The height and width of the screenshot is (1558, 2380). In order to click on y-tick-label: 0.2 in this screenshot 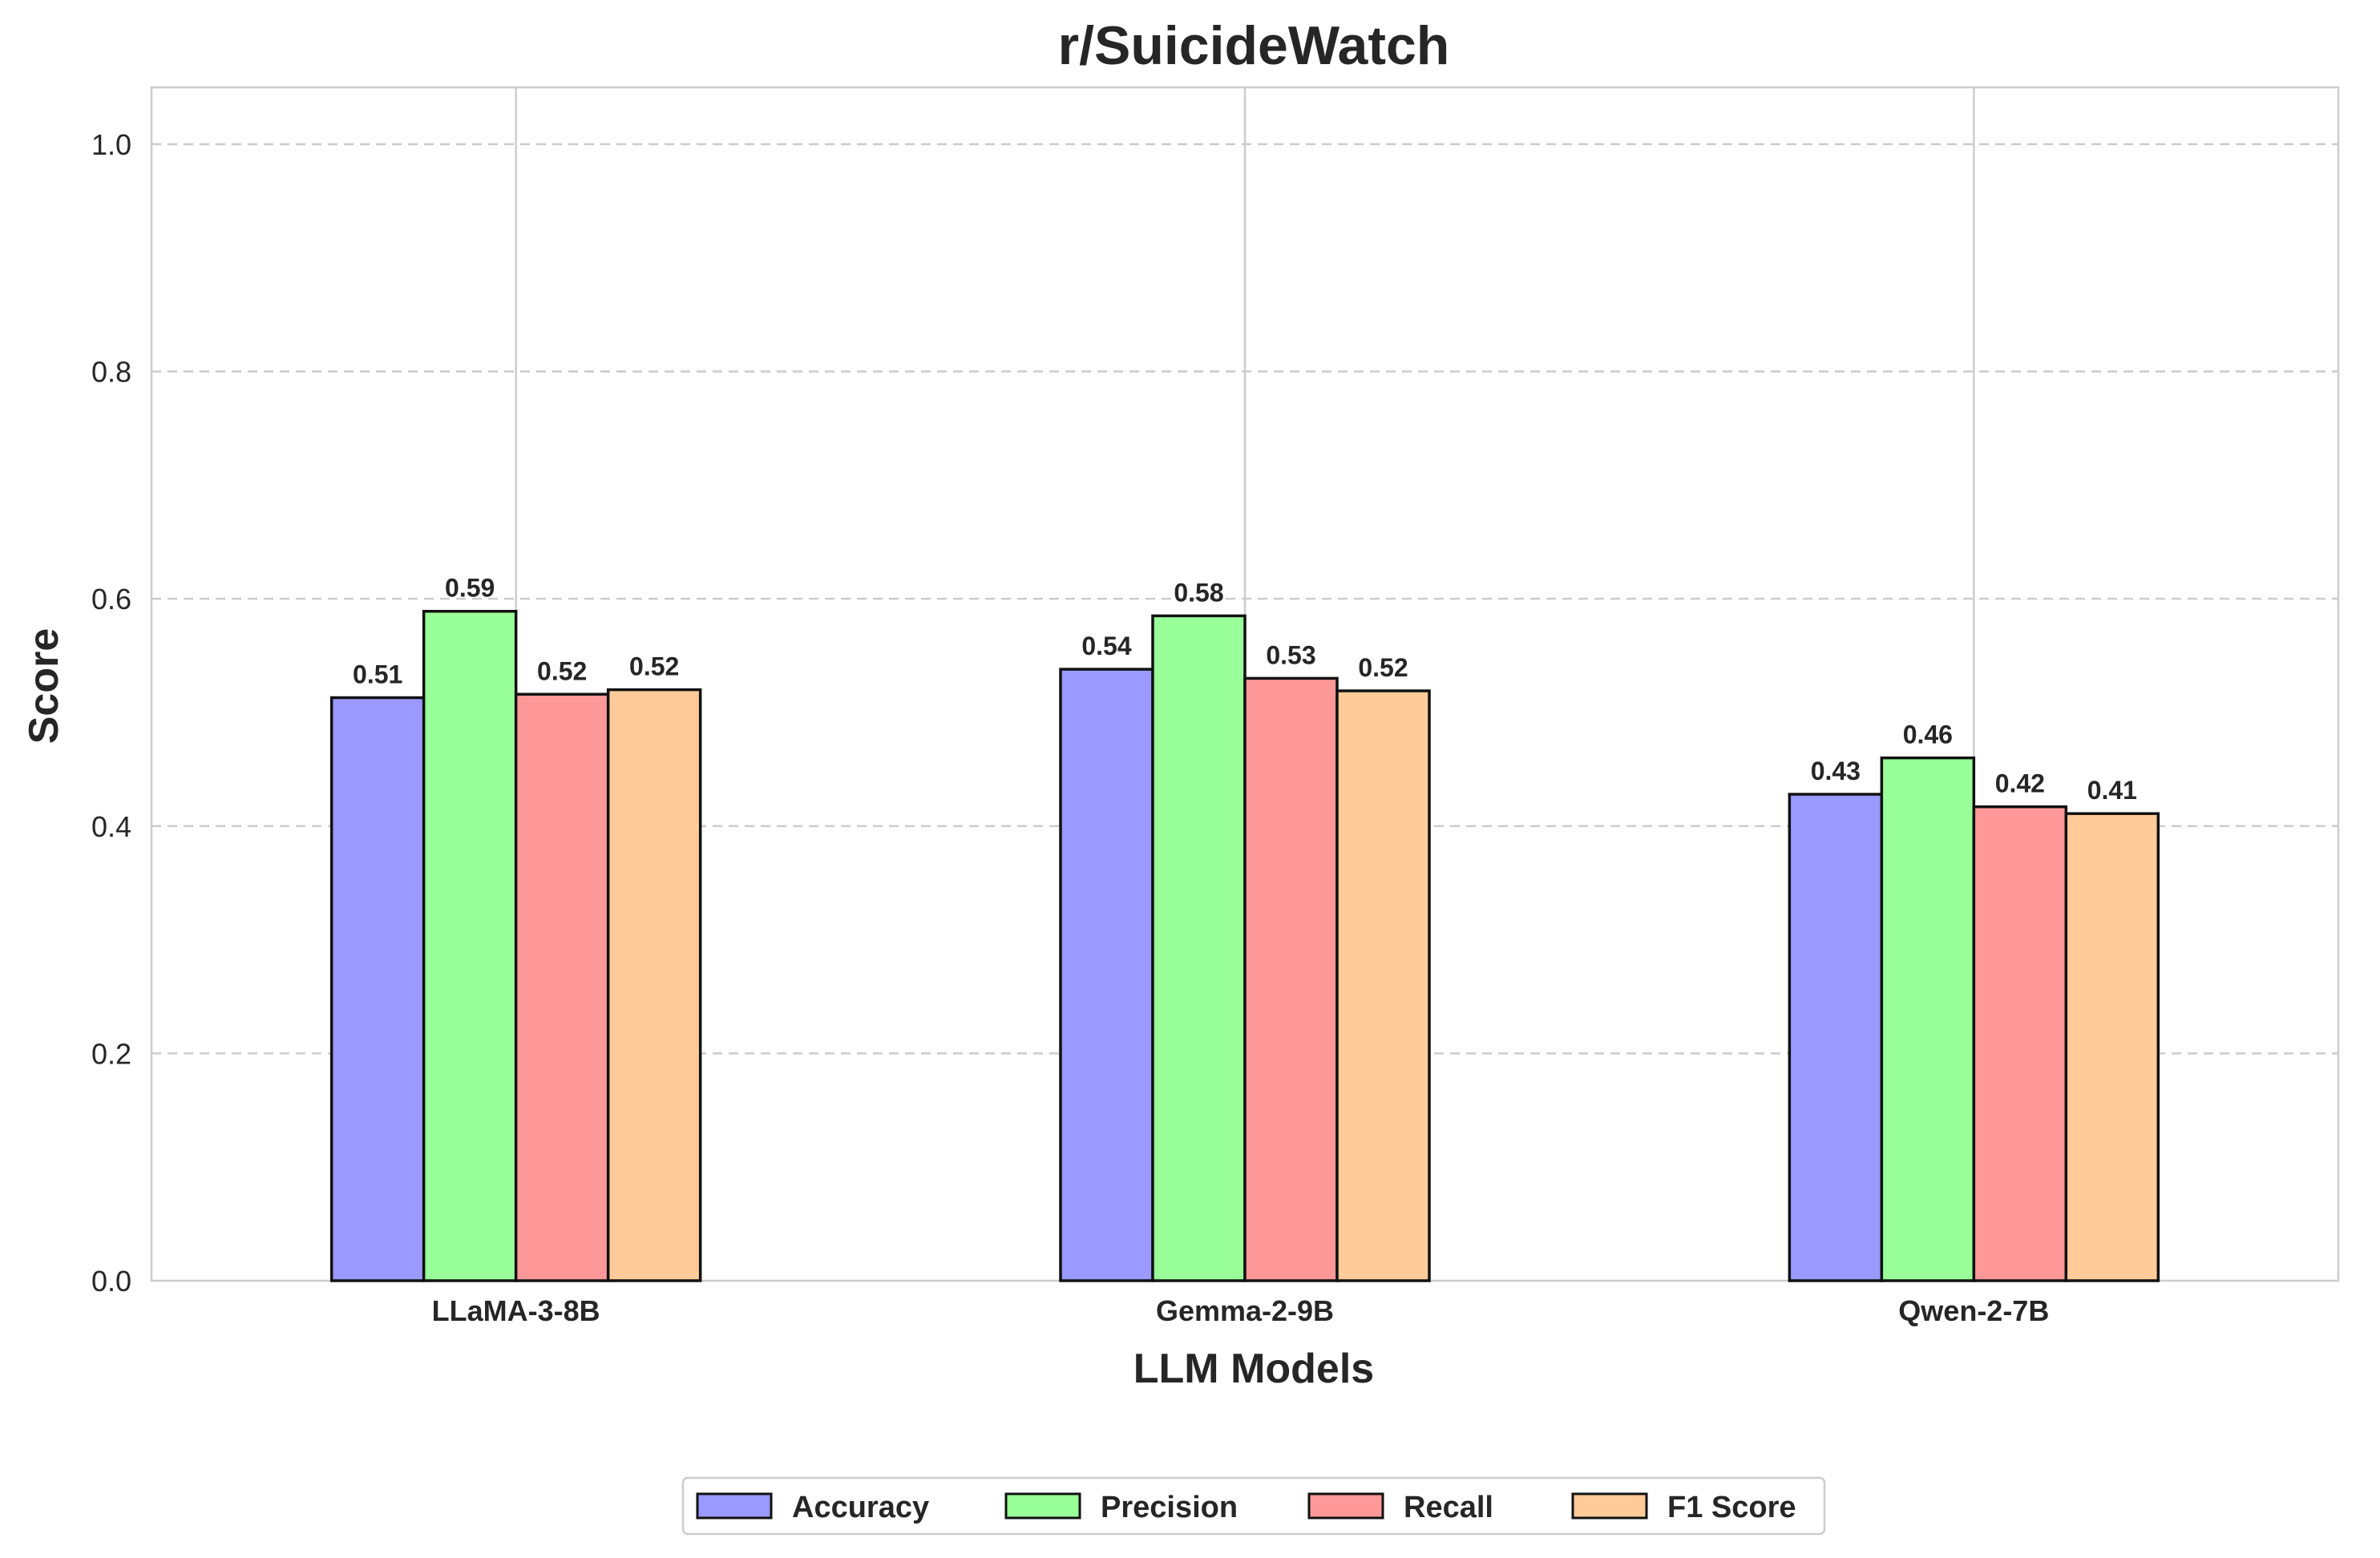, I will do `click(111, 1053)`.